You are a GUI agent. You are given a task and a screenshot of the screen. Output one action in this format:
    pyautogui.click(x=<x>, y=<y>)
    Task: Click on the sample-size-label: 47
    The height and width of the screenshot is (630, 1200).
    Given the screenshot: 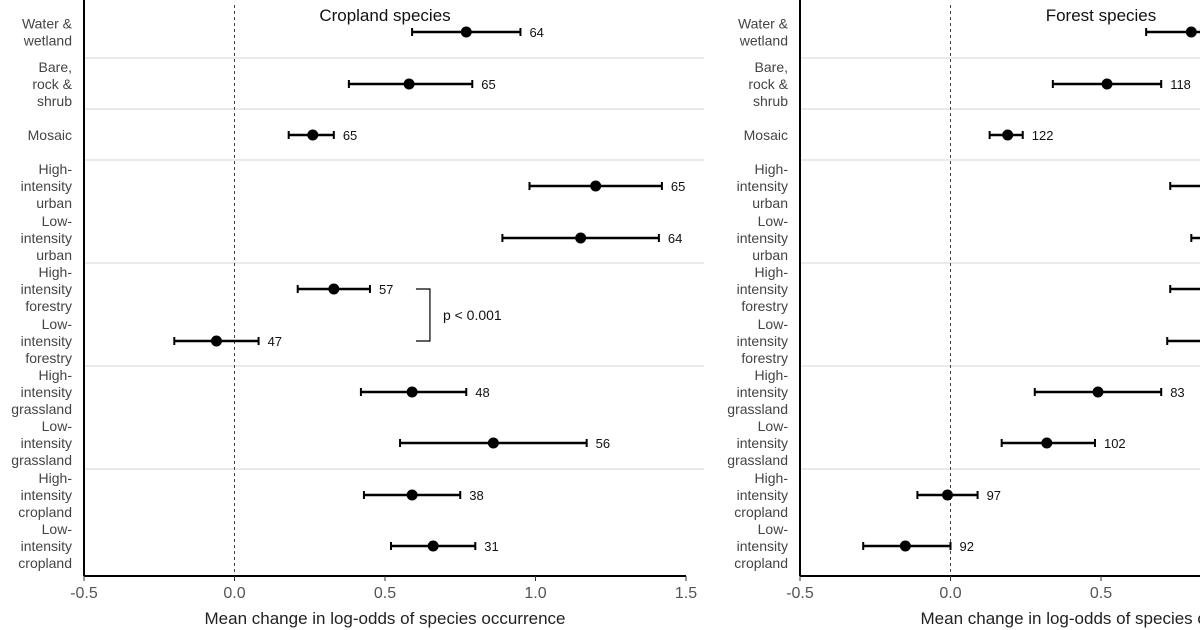 What is the action you would take?
    pyautogui.click(x=275, y=341)
    